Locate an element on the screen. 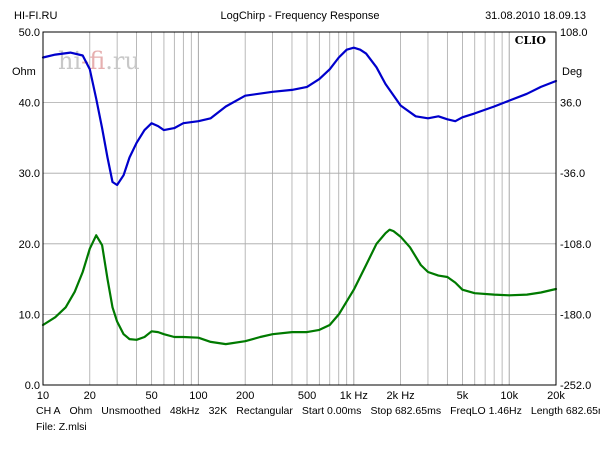  right-y-tick-label: -108.0 is located at coordinates (575, 245).